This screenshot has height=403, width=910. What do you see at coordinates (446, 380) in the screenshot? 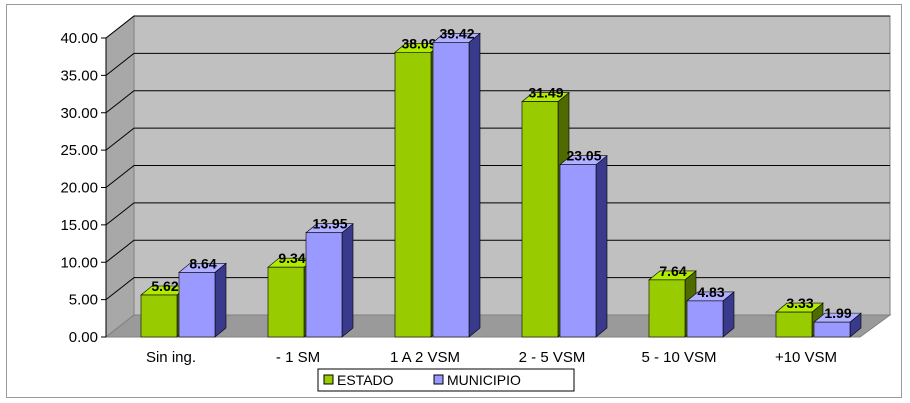
I see `legend` at bounding box center [446, 380].